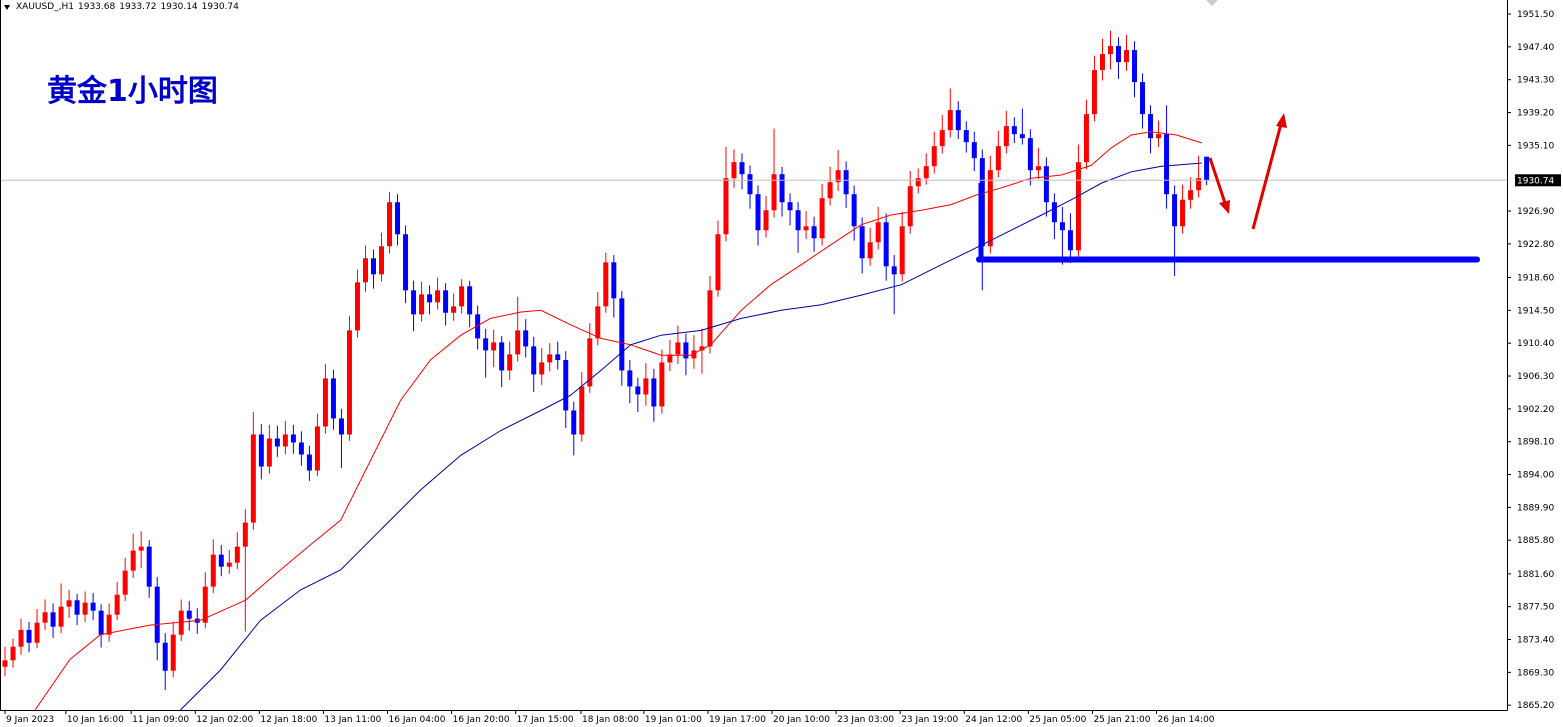 This screenshot has width=1563, height=727. Describe the element at coordinates (417, 720) in the screenshot. I see `x-tick-label: 16 Jan 04:00` at that location.